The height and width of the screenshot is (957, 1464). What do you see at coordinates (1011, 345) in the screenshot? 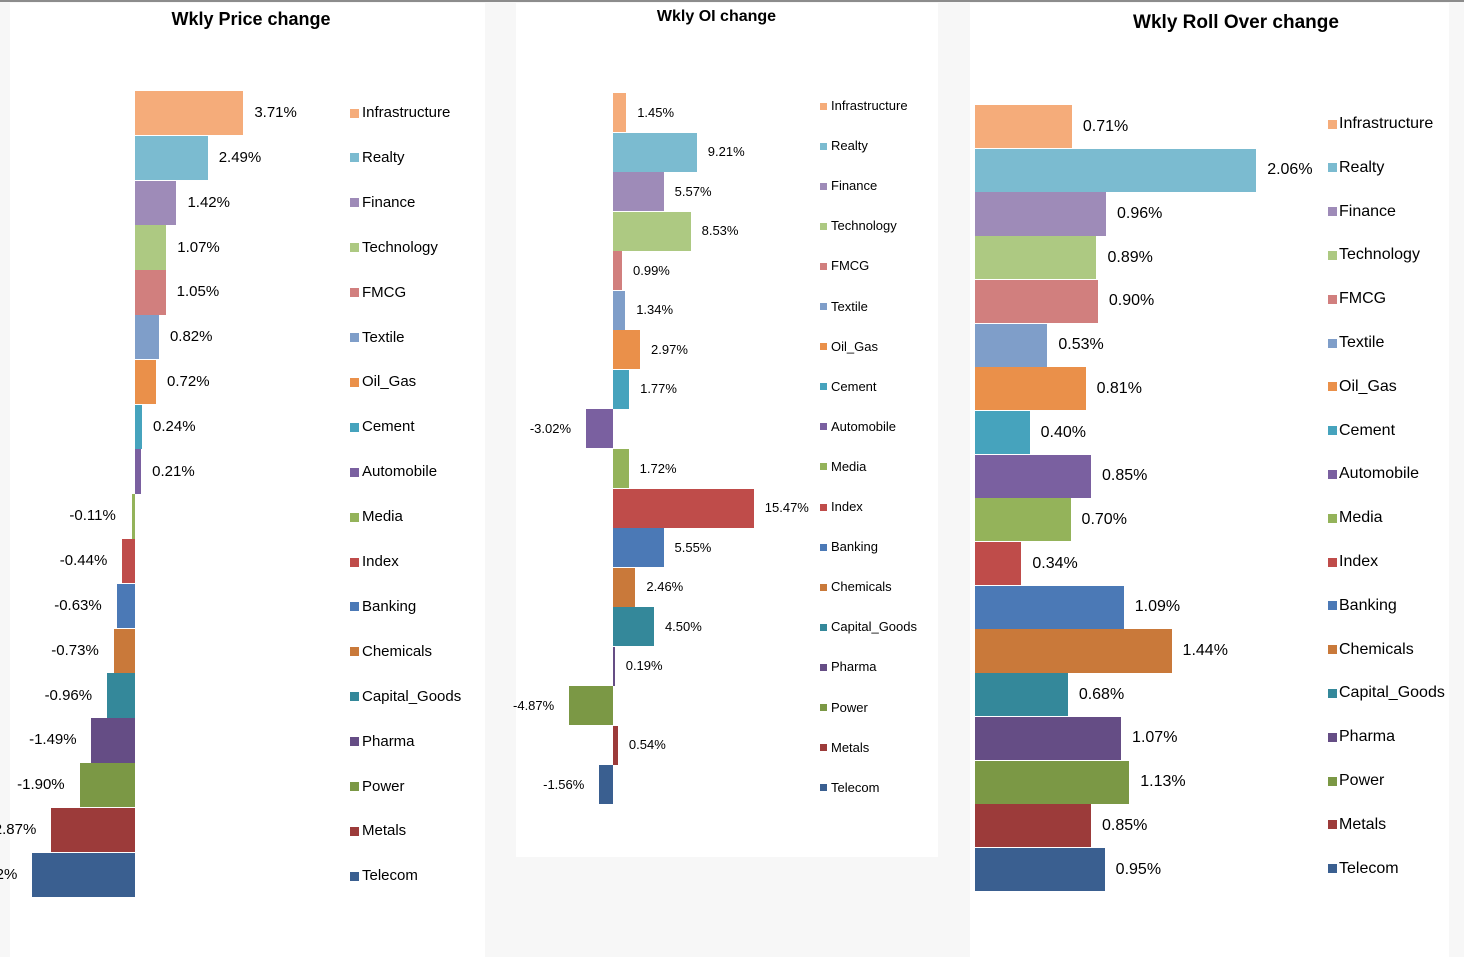
I see `rollover-bar-textile` at bounding box center [1011, 345].